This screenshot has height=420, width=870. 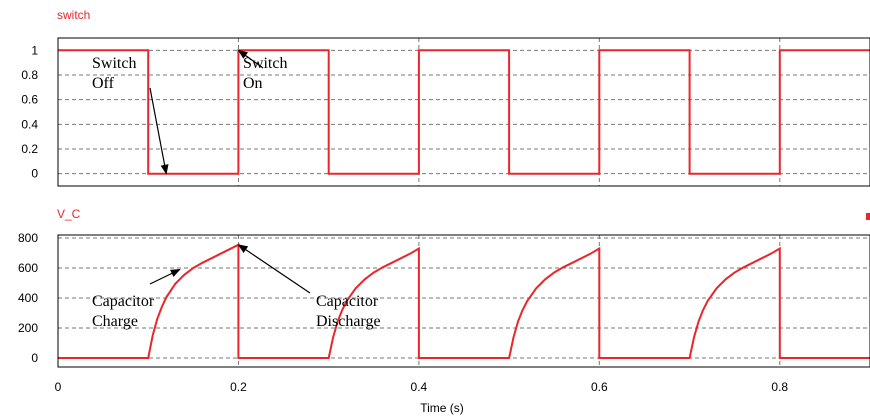 What do you see at coordinates (29, 149) in the screenshot?
I see `y-tick-label: 0.2` at bounding box center [29, 149].